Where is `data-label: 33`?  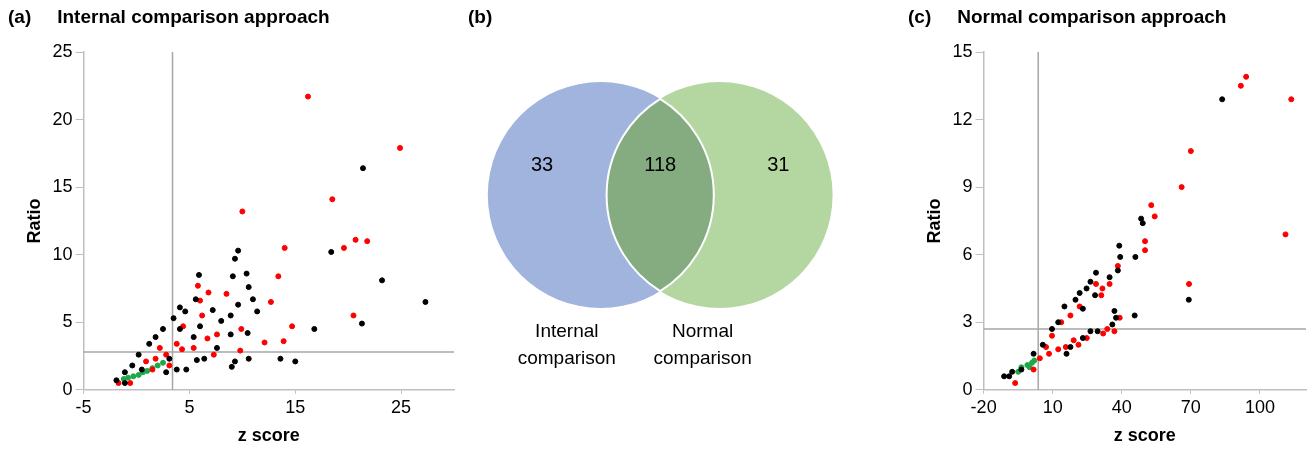 data-label: 33 is located at coordinates (542, 163).